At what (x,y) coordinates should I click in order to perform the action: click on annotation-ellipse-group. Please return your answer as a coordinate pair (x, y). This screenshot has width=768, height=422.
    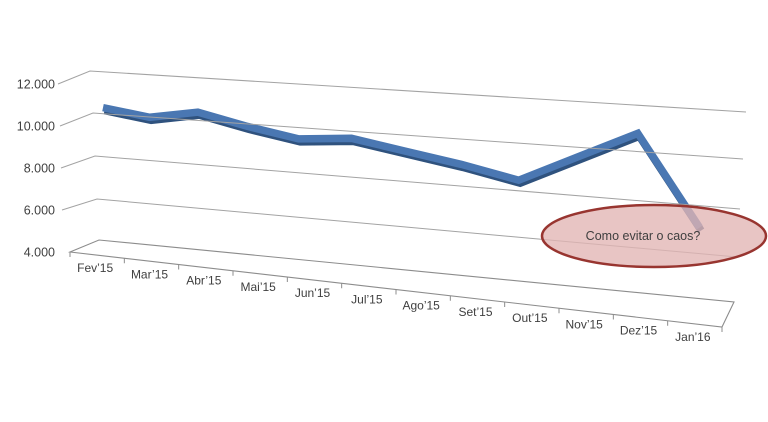
    Looking at the image, I should click on (654, 236).